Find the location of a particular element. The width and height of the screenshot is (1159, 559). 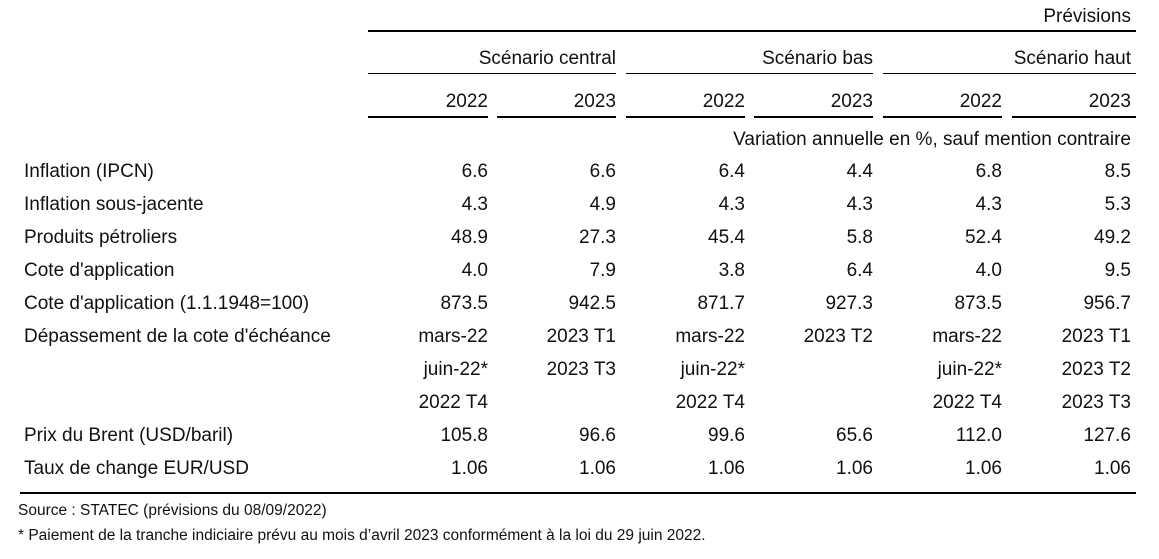

header-top-rule is located at coordinates (752, 31).